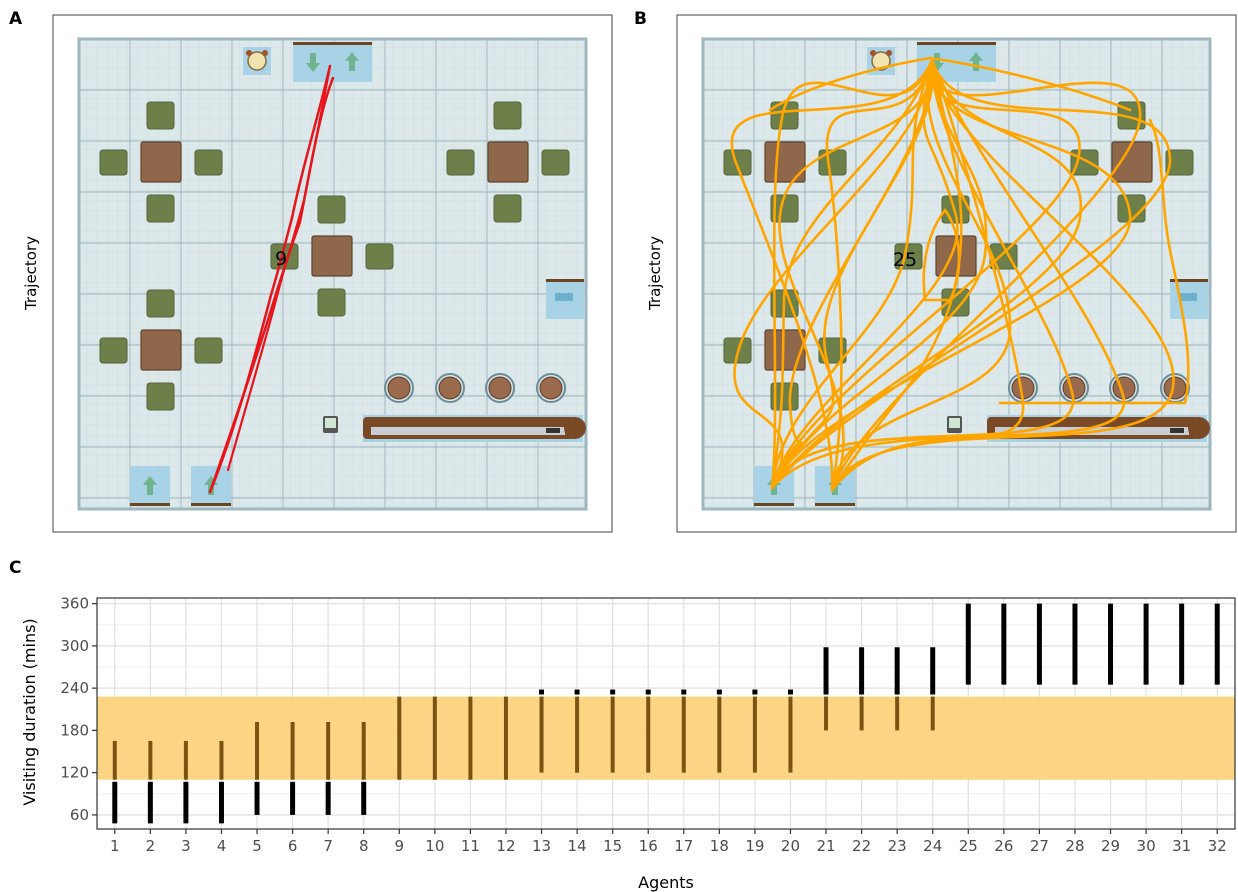 This screenshot has width=1238, height=892. Describe the element at coordinates (74, 773) in the screenshot. I see `y-tick-label: 120` at that location.